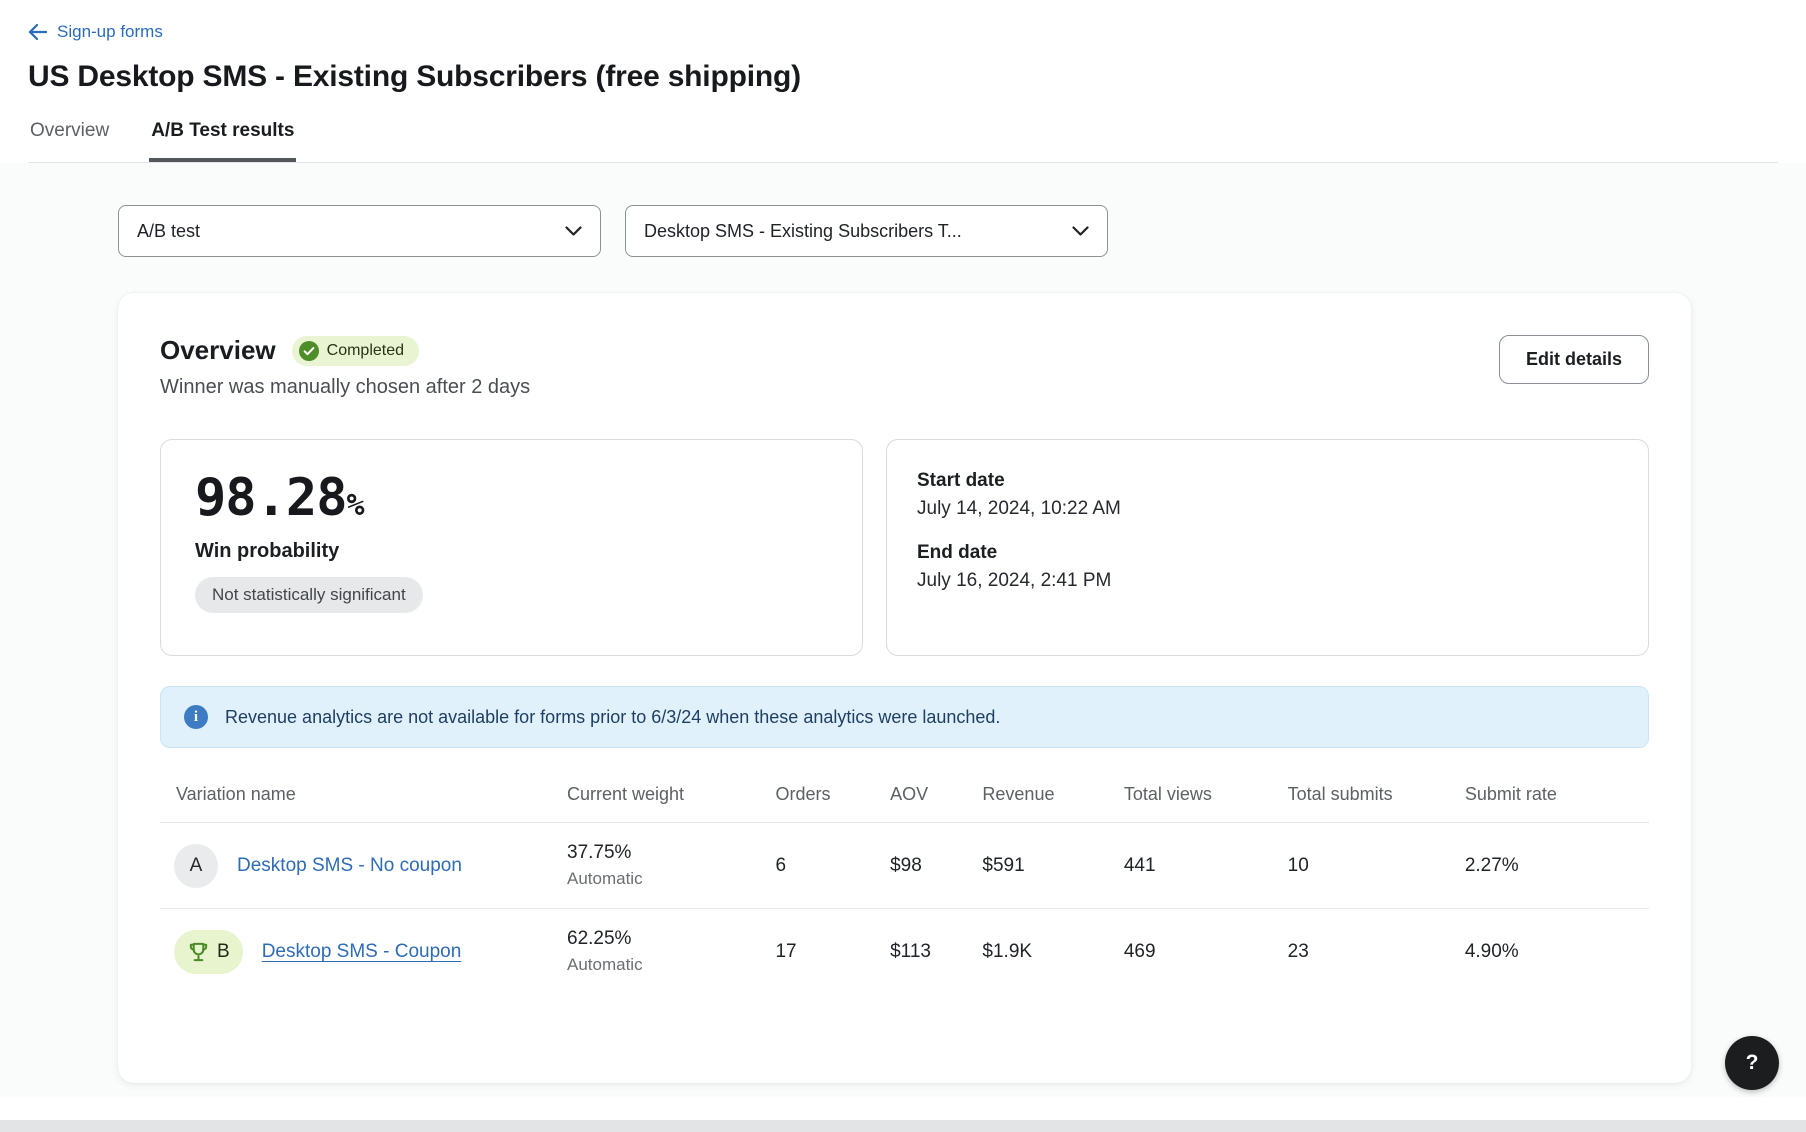 This screenshot has width=1806, height=1132. Describe the element at coordinates (599, 852) in the screenshot. I see `weight-value: 37.75%` at that location.